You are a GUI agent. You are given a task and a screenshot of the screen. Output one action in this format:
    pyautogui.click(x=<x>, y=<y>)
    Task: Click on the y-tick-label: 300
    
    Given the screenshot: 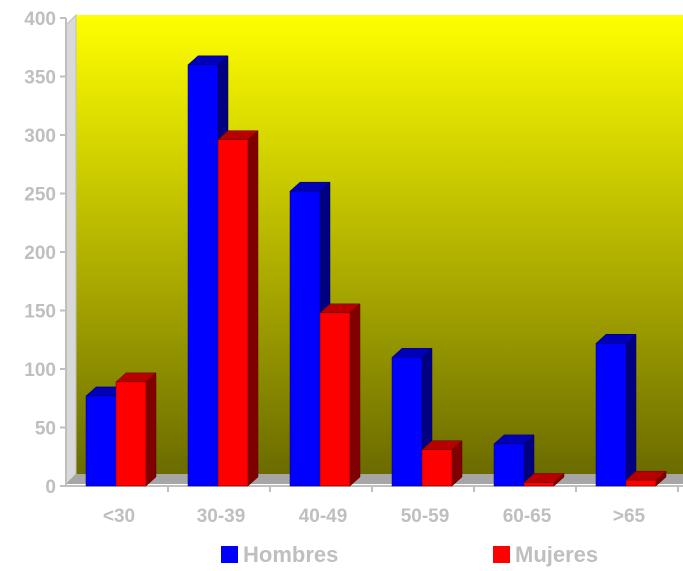 What is the action you would take?
    pyautogui.click(x=40, y=136)
    